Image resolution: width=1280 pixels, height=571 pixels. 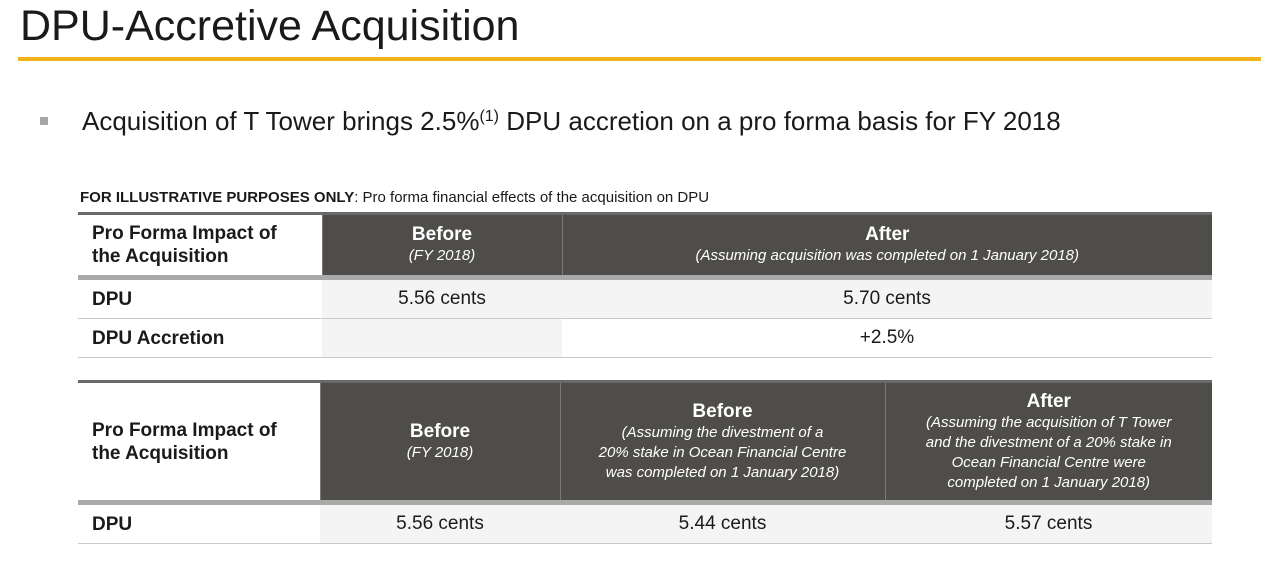 I want to click on table1-accretion-after: +2.5%, so click(x=887, y=338).